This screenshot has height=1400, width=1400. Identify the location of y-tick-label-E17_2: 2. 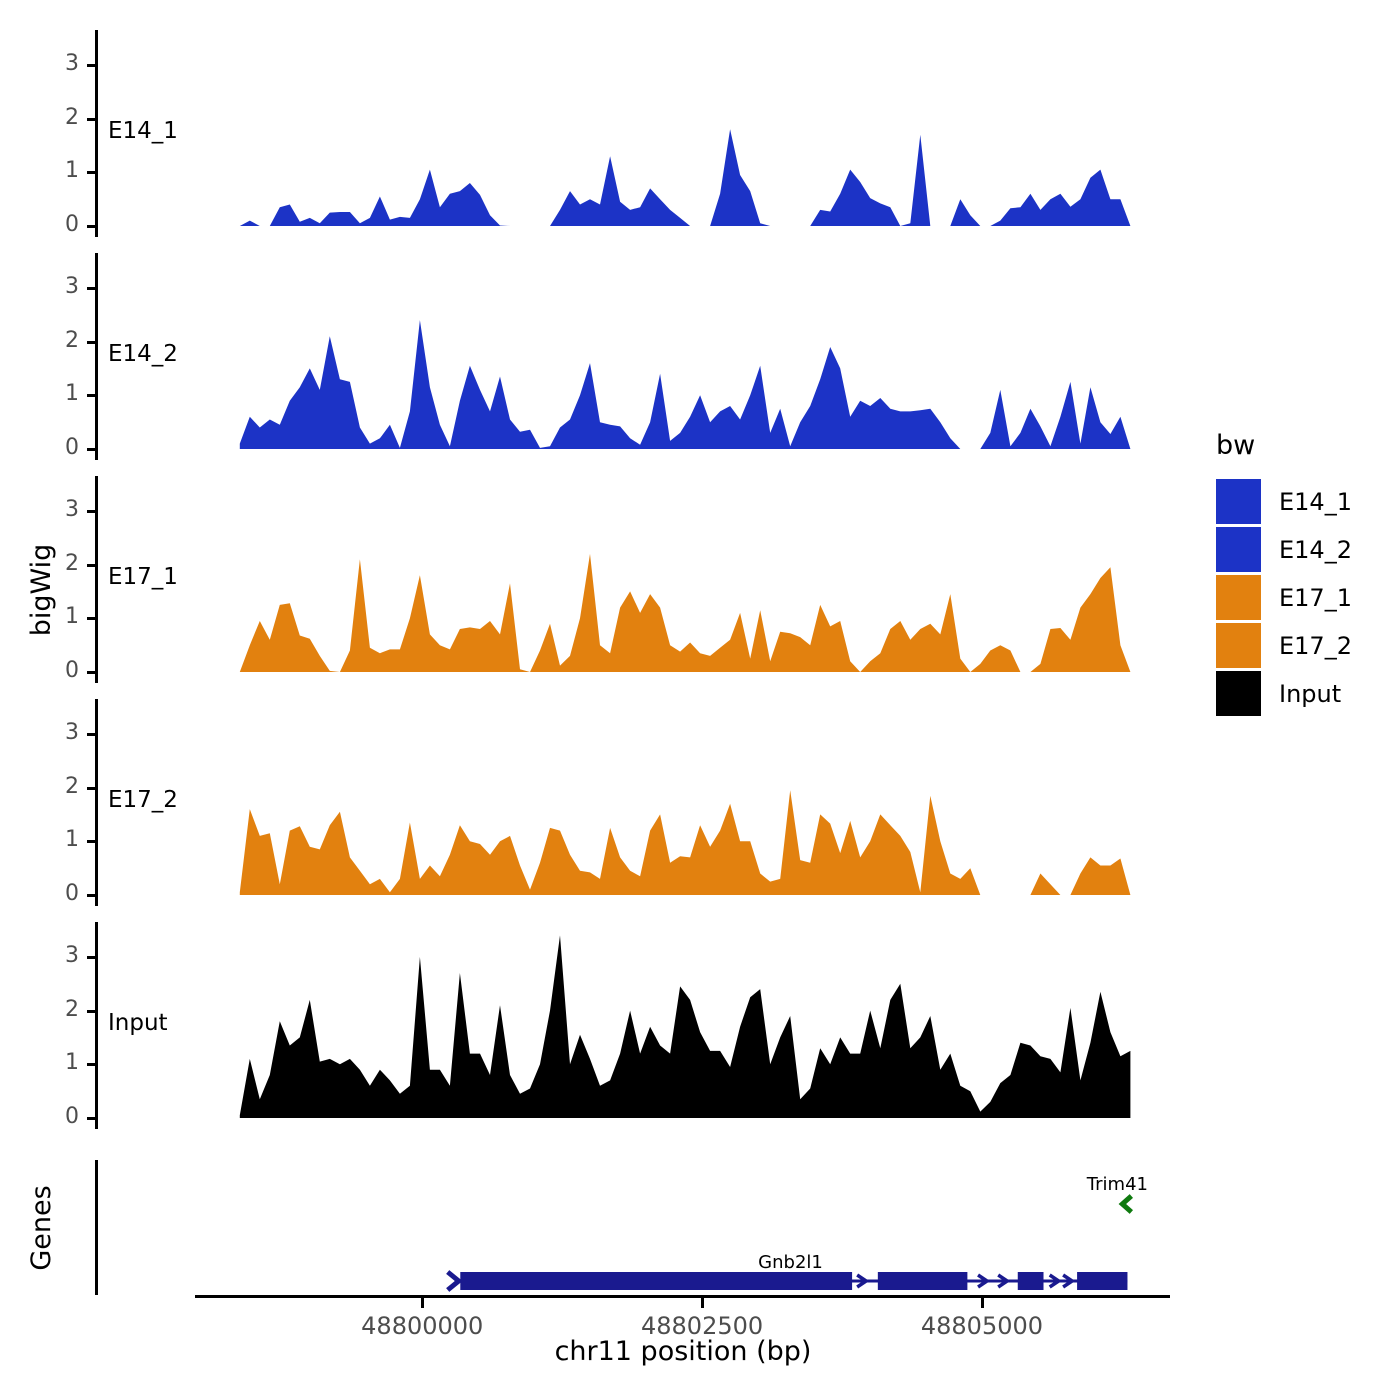
(72, 786).